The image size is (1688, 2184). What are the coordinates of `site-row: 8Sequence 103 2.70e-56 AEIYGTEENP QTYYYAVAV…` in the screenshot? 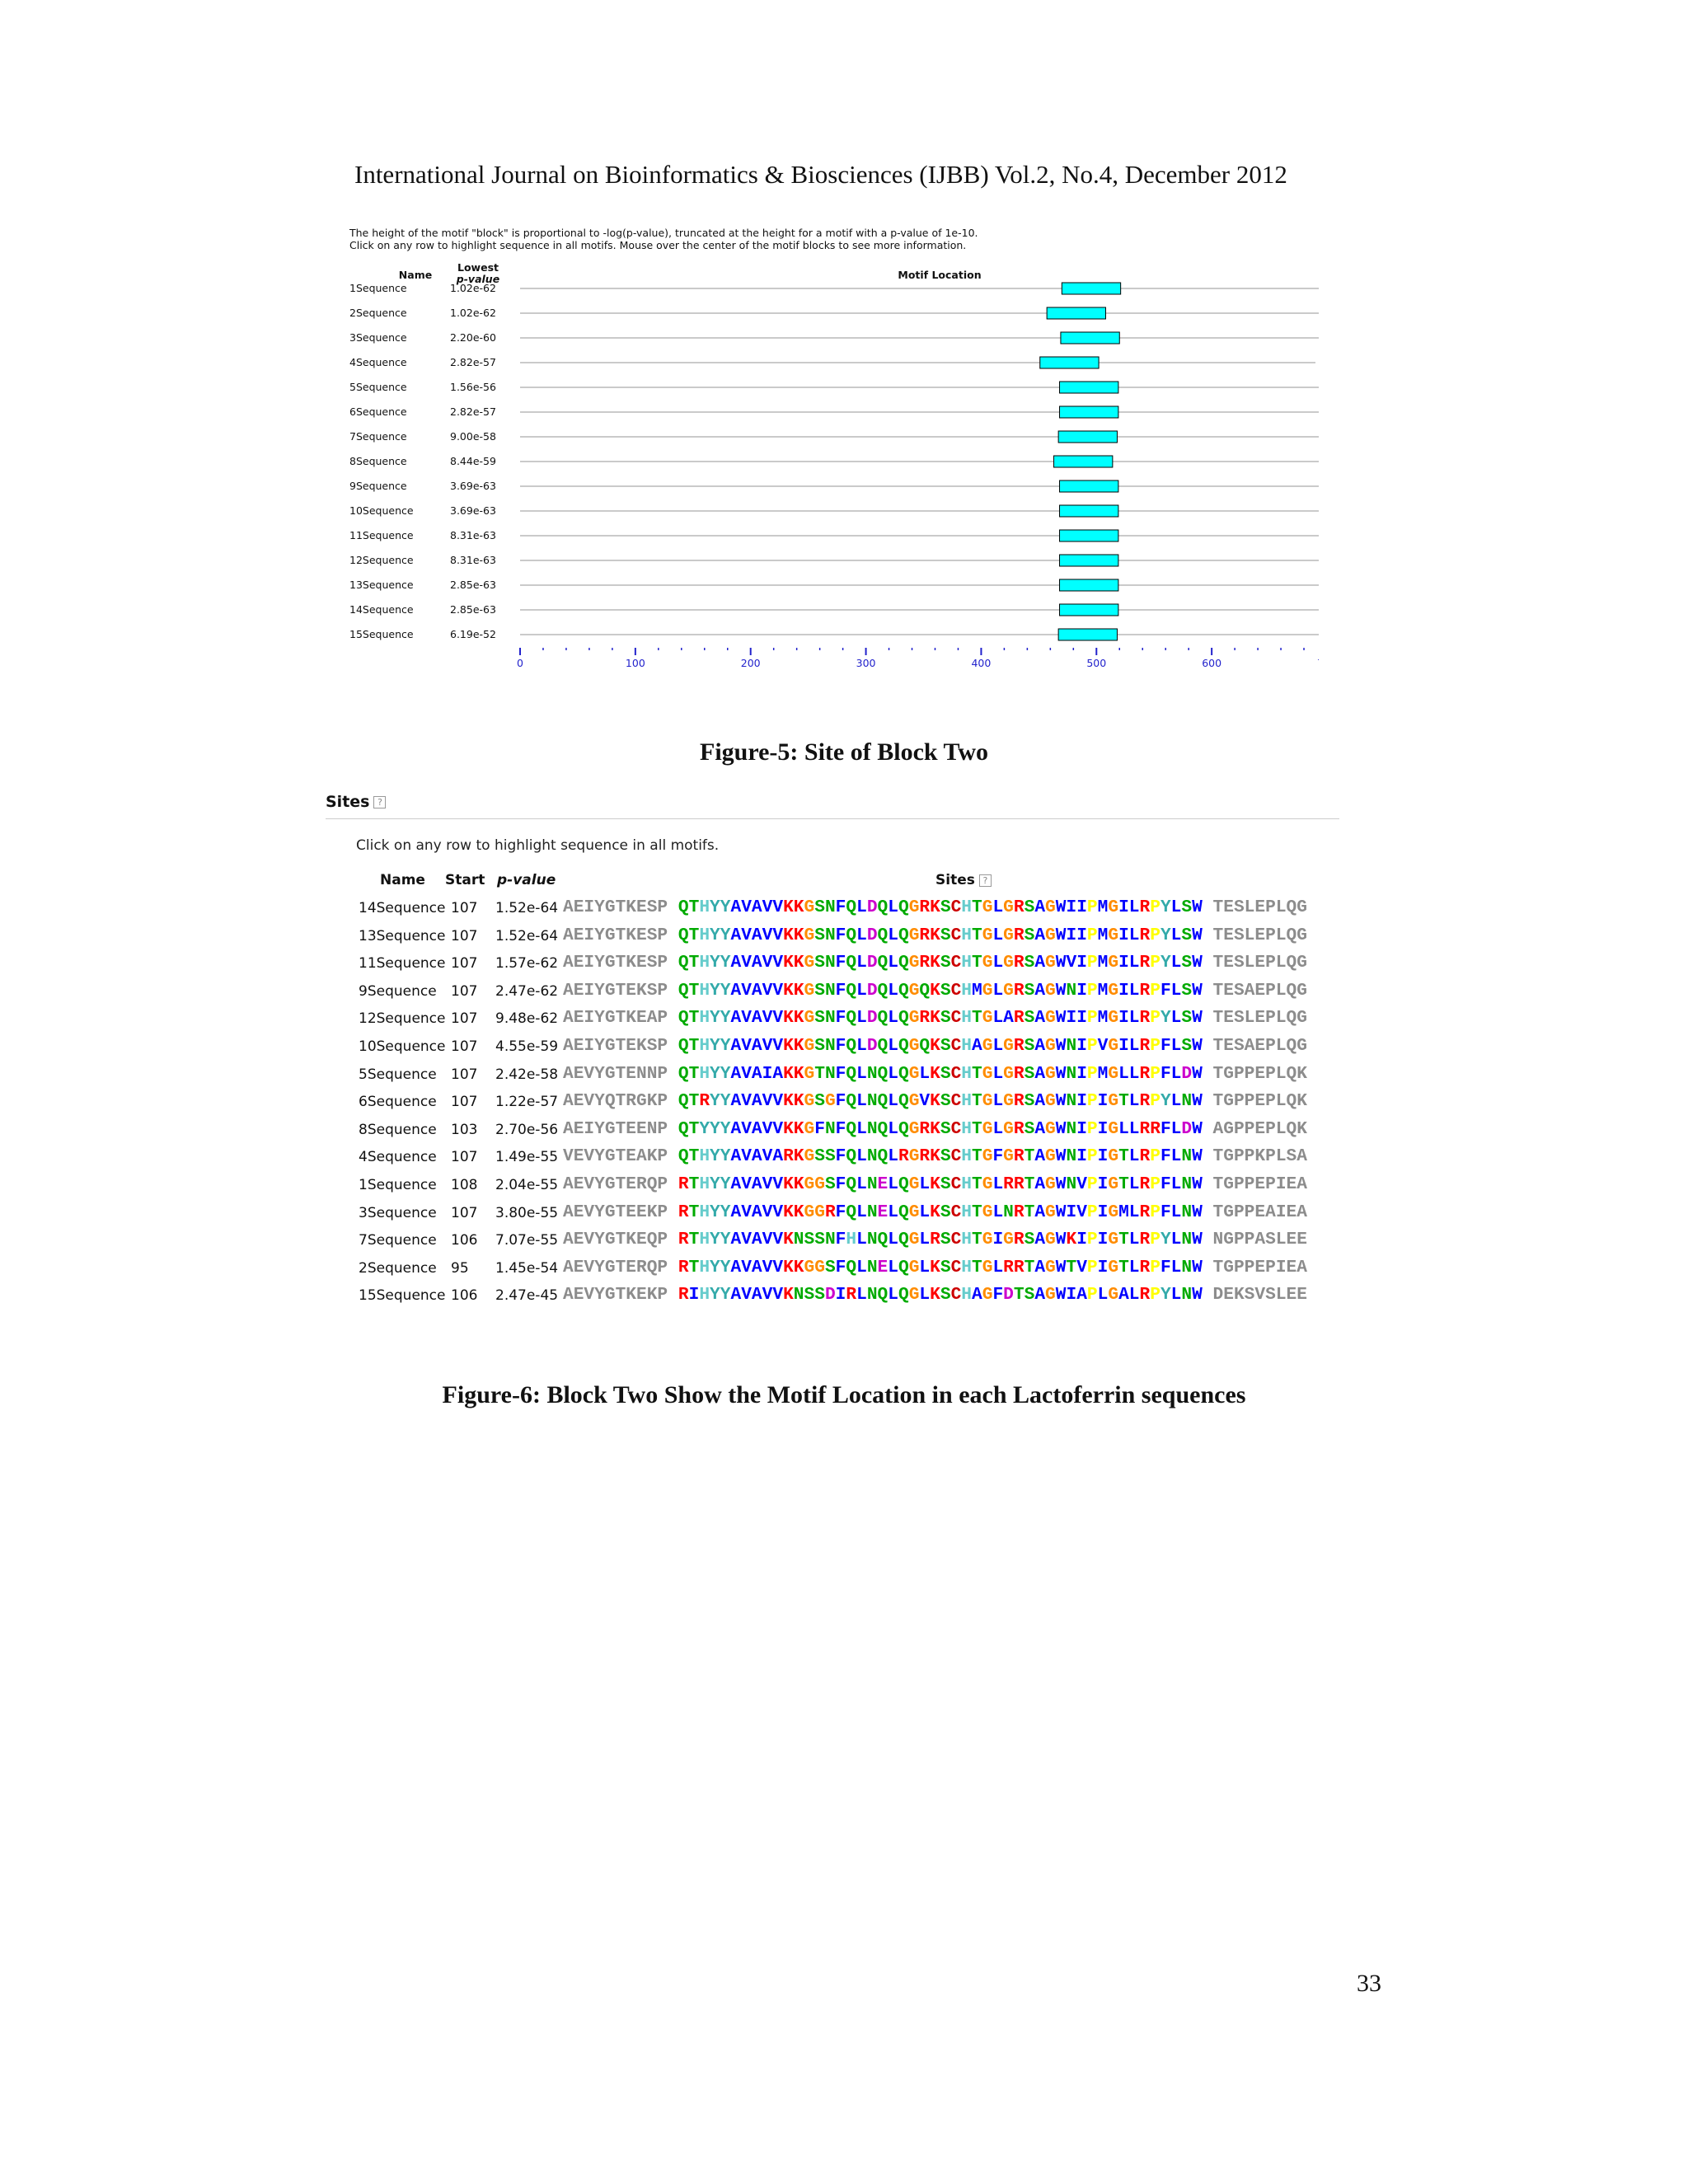 It's located at (833, 1131).